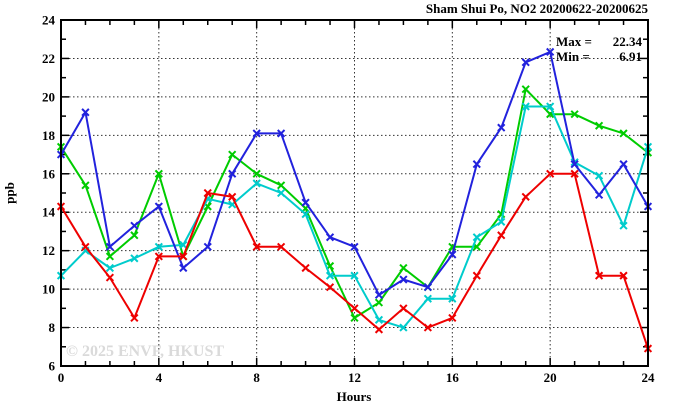 Image resolution: width=674 pixels, height=414 pixels. Describe the element at coordinates (48, 250) in the screenshot. I see `y-tick-label: 12` at that location.